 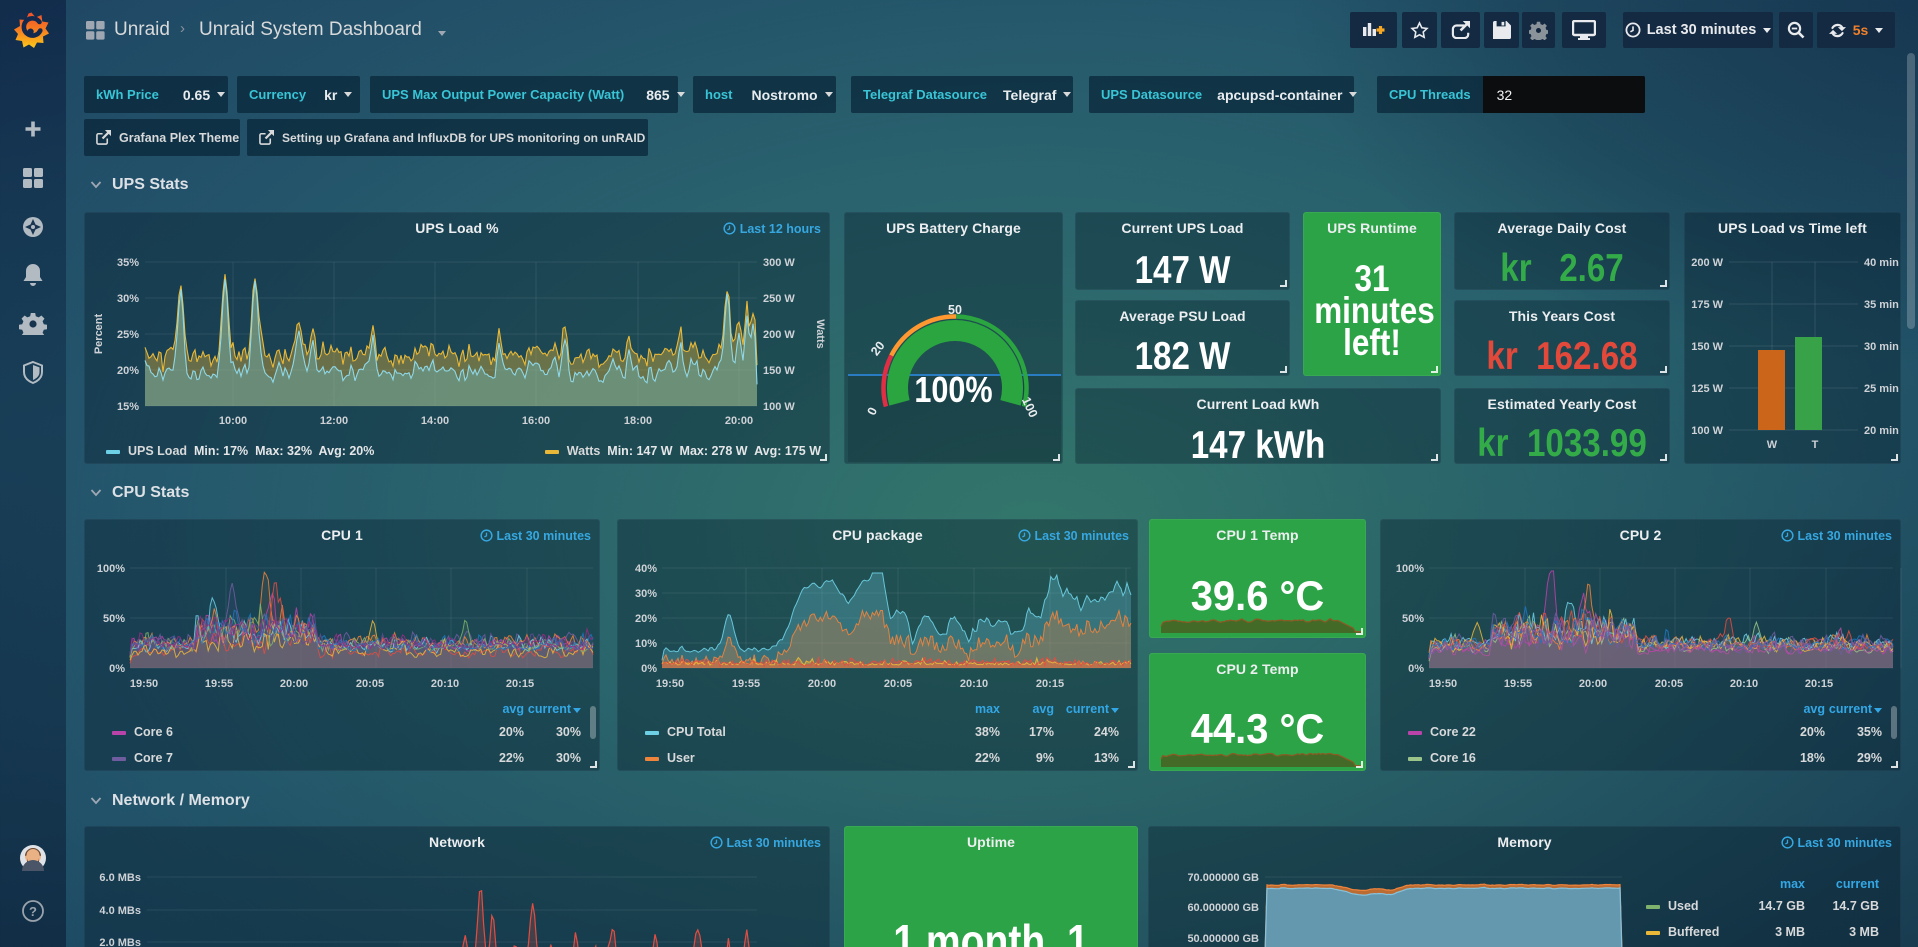 What do you see at coordinates (878, 349) in the screenshot?
I see `svg-text: 20` at bounding box center [878, 349].